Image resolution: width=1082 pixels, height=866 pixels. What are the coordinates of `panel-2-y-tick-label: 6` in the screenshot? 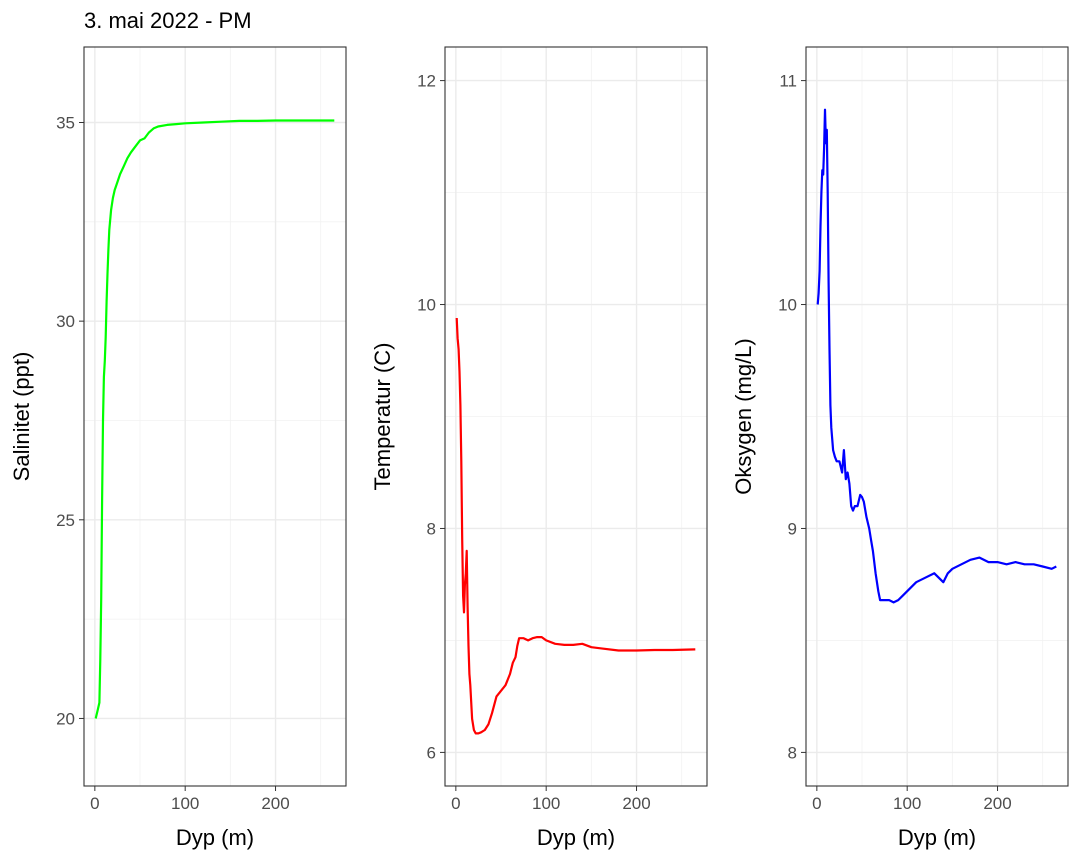 It's located at (431, 752).